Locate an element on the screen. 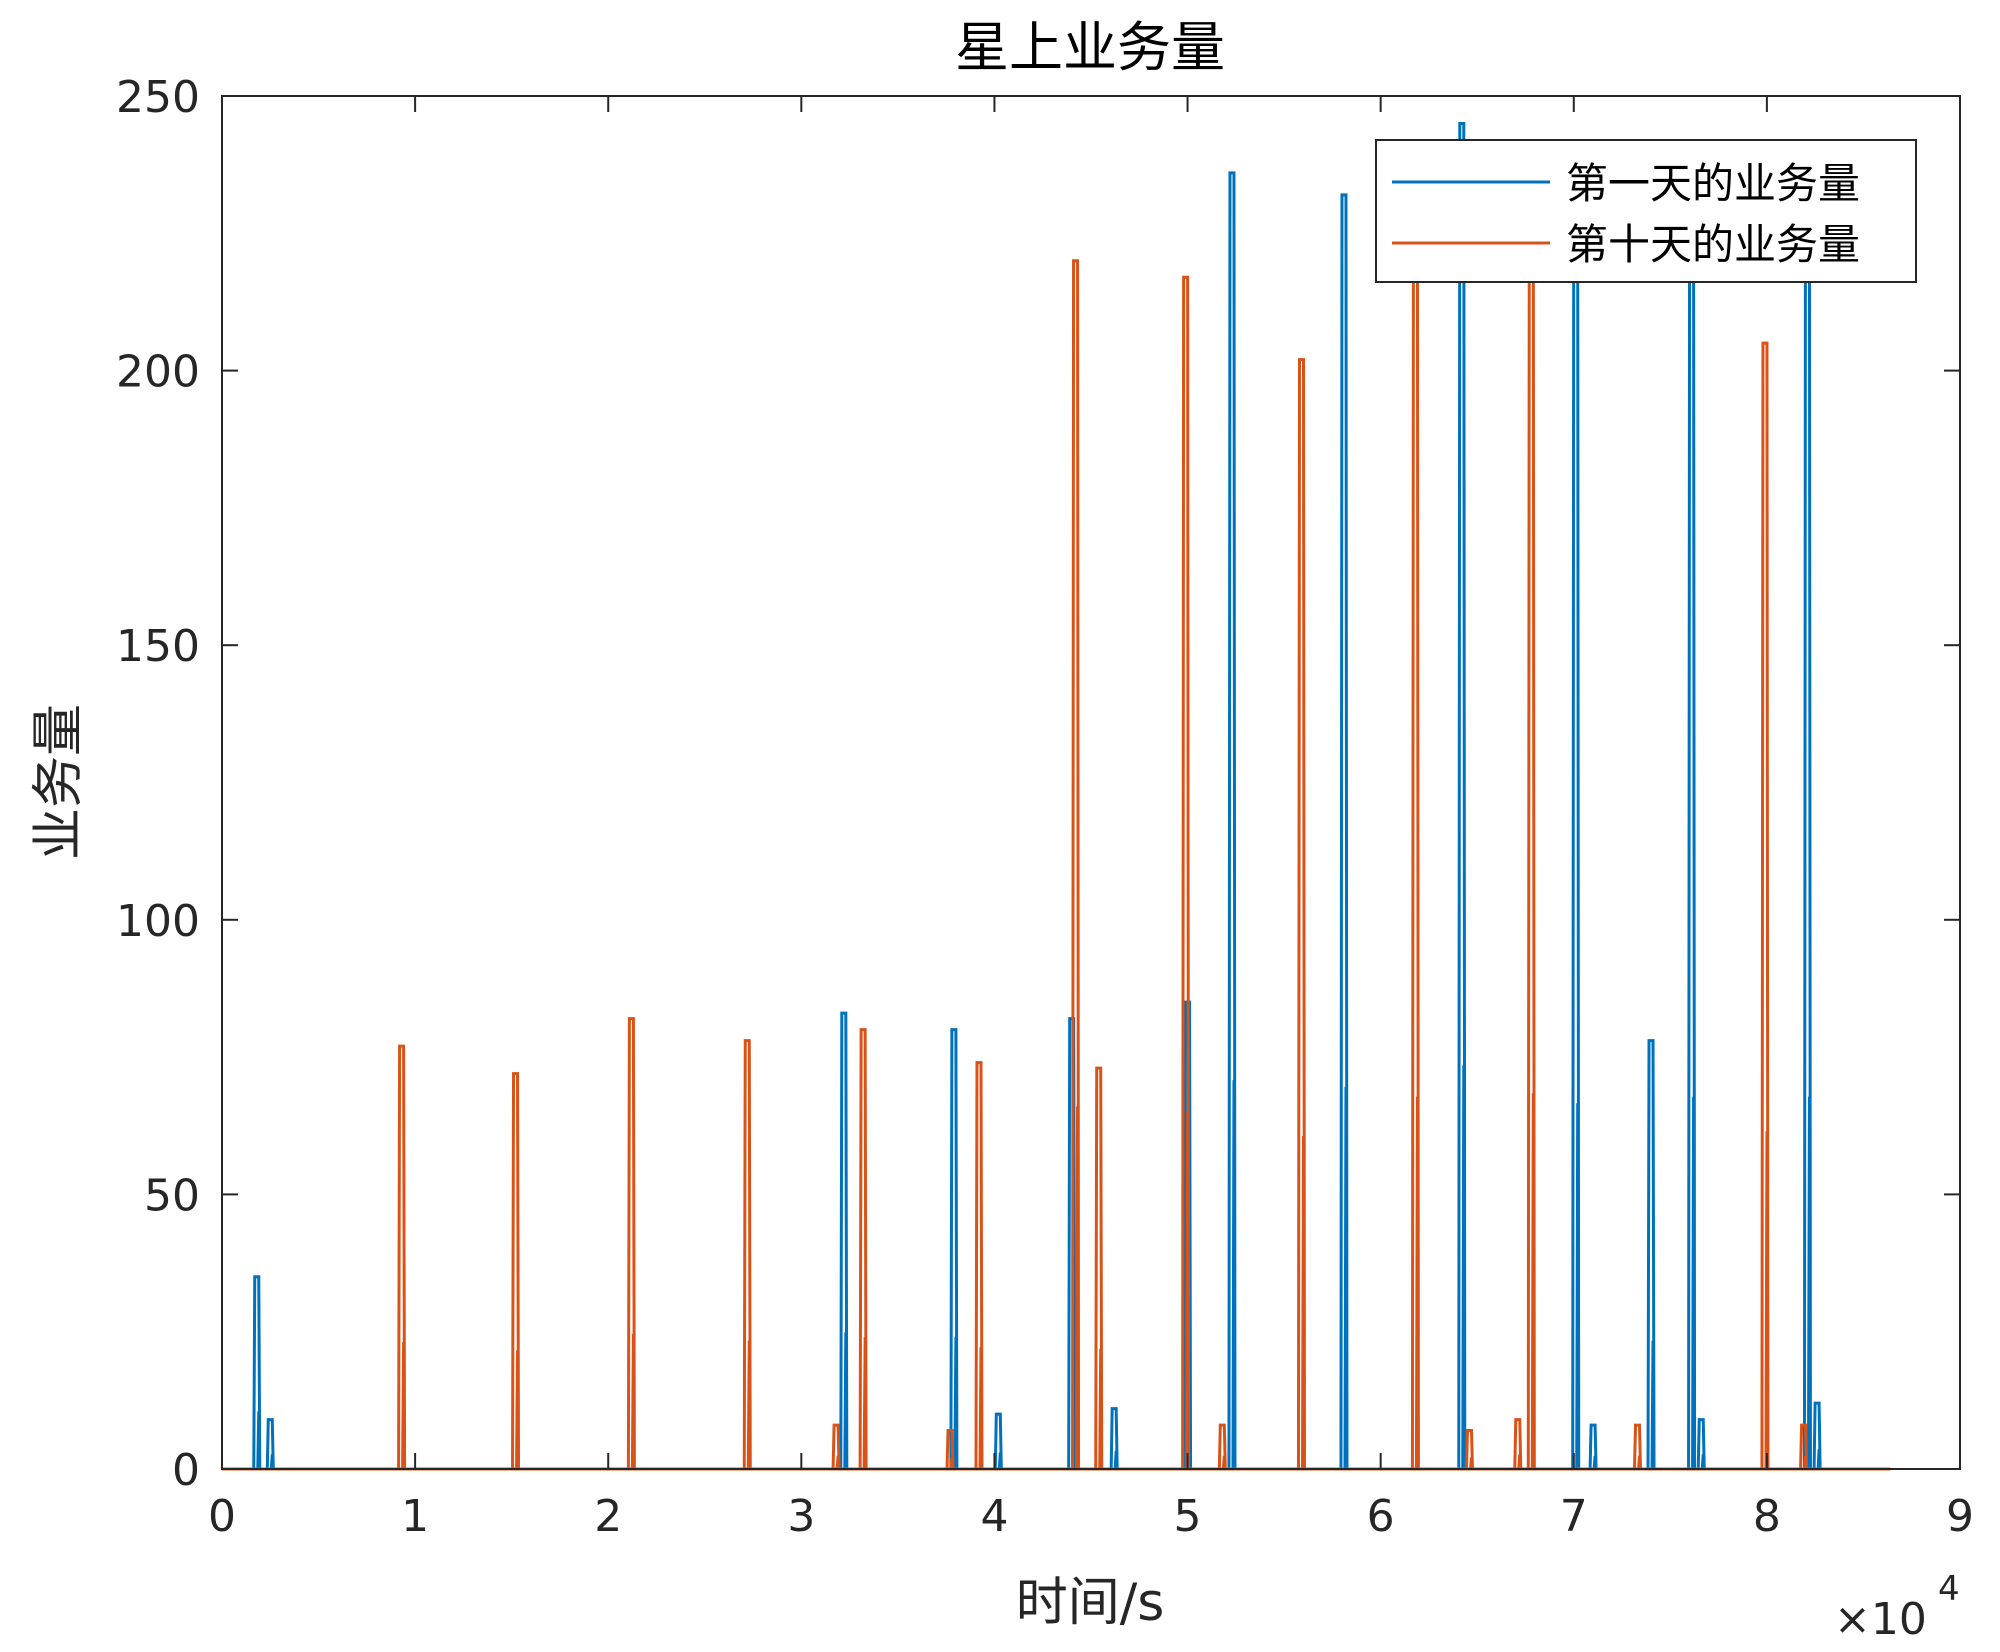  x-tick-label: 0 is located at coordinates (222, 1516).